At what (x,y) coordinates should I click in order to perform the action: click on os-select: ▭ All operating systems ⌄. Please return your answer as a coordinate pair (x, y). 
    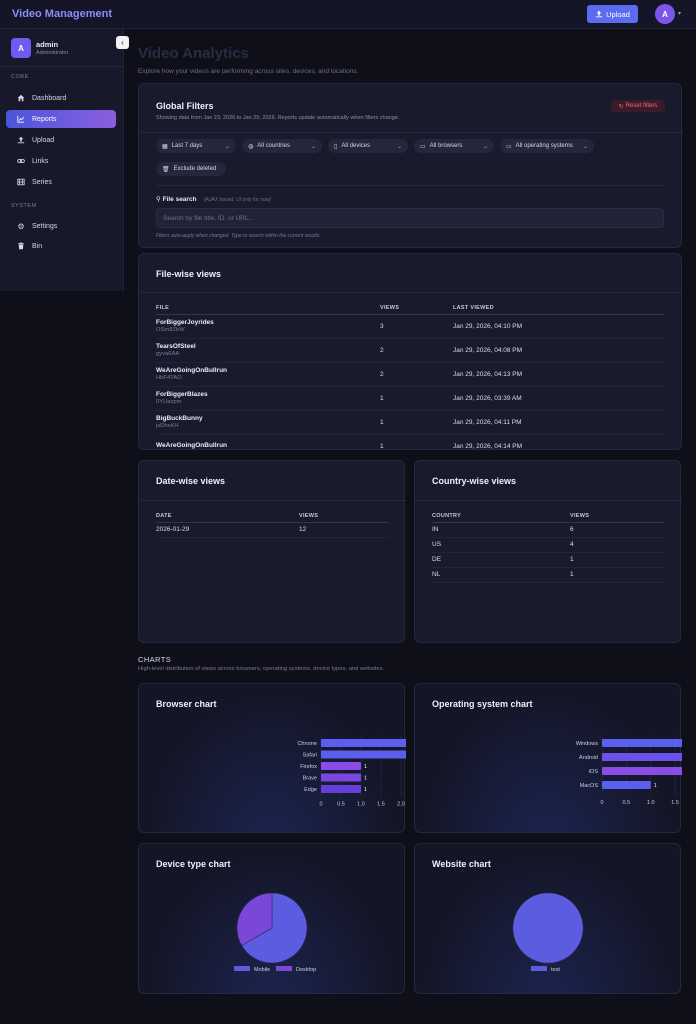
    Looking at the image, I should click on (547, 146).